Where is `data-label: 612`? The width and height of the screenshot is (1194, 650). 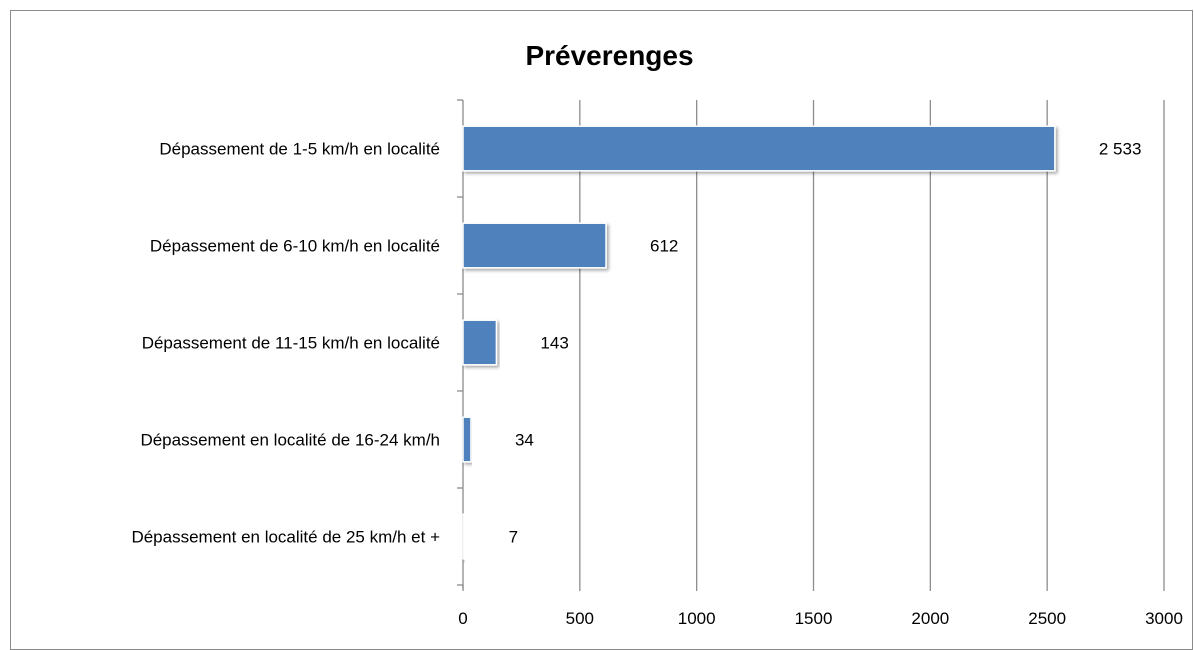 data-label: 612 is located at coordinates (664, 246).